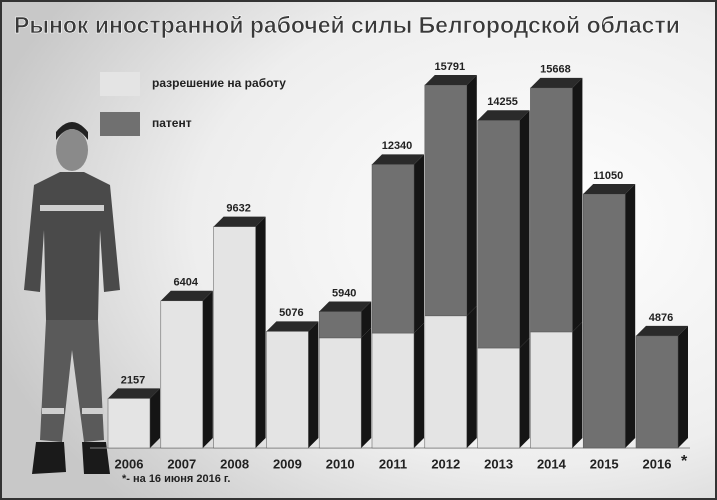 Image resolution: width=717 pixels, height=500 pixels. Describe the element at coordinates (186, 283) in the screenshot. I see `value-label: 6404` at that location.